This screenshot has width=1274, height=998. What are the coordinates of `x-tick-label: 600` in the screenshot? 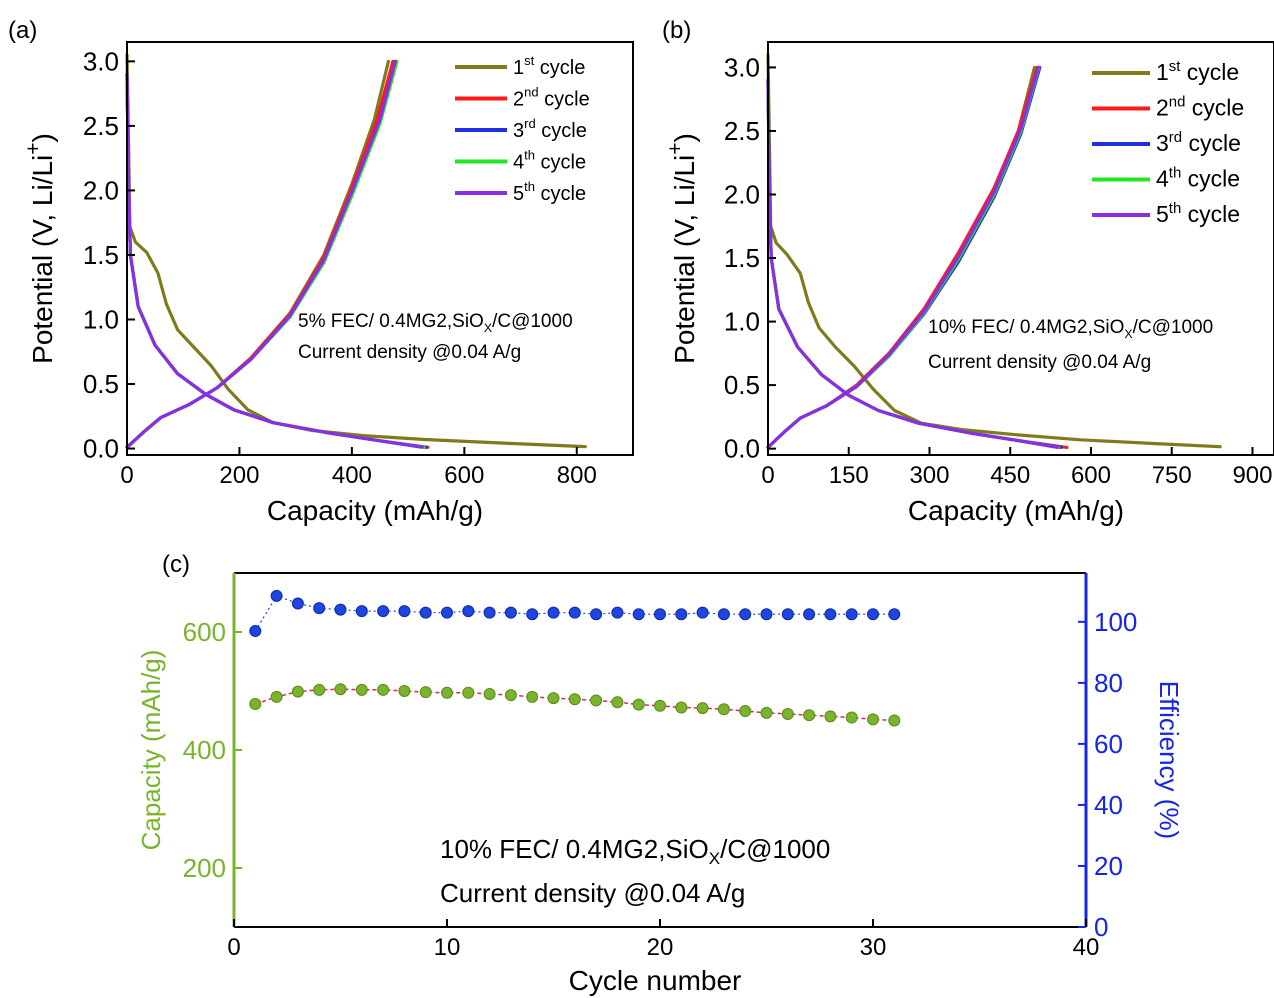 It's located at (464, 475).